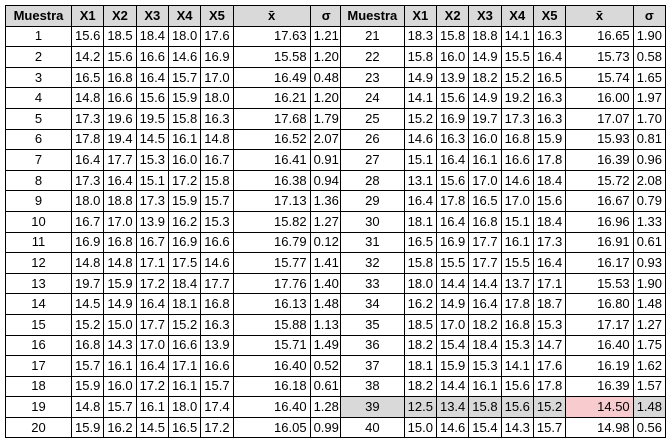 This screenshot has width=666, height=440. I want to click on x1-cell: 18.0, so click(420, 283).